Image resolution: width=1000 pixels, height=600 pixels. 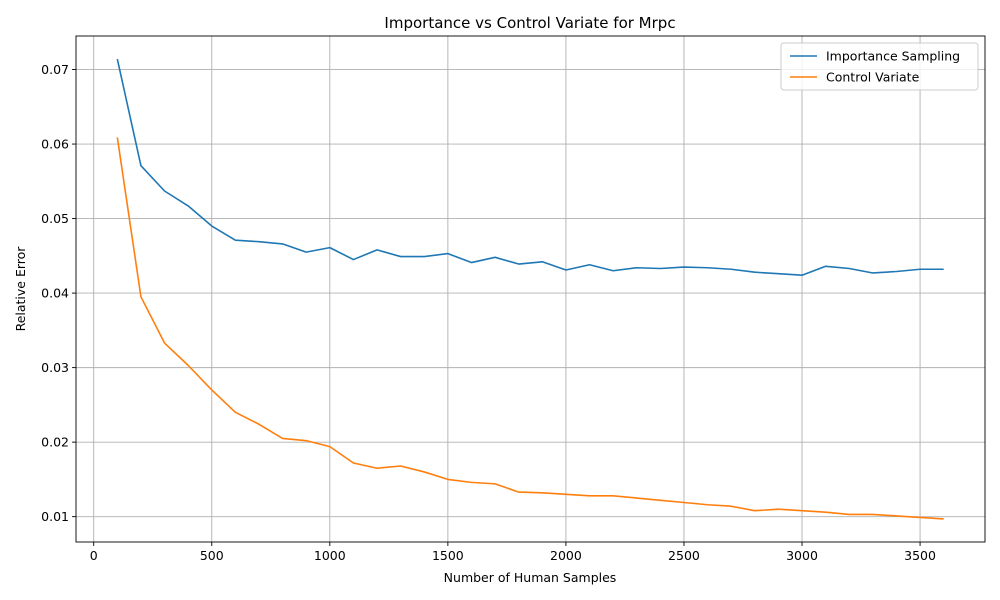 I want to click on x-tick-label: 2500, so click(x=684, y=555).